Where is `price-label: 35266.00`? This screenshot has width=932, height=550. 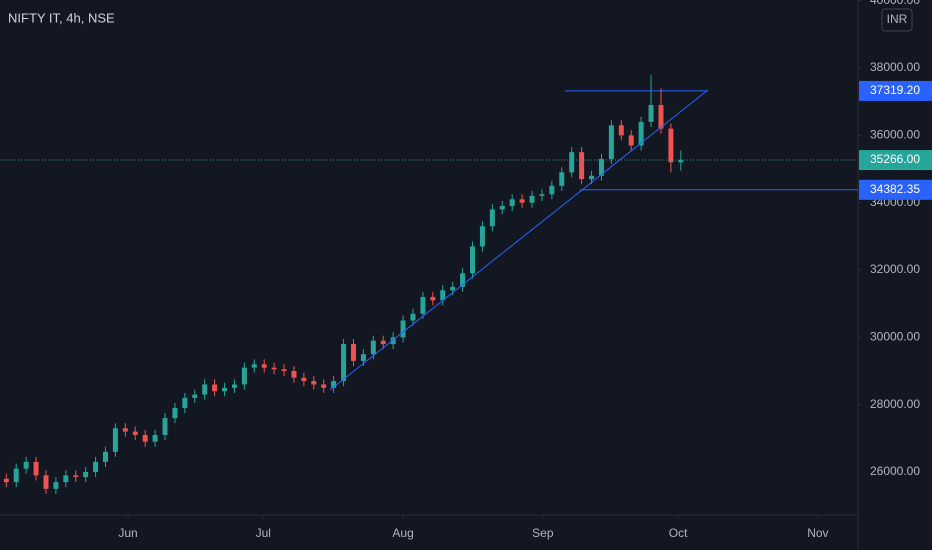 price-label: 35266.00 is located at coordinates (895, 159).